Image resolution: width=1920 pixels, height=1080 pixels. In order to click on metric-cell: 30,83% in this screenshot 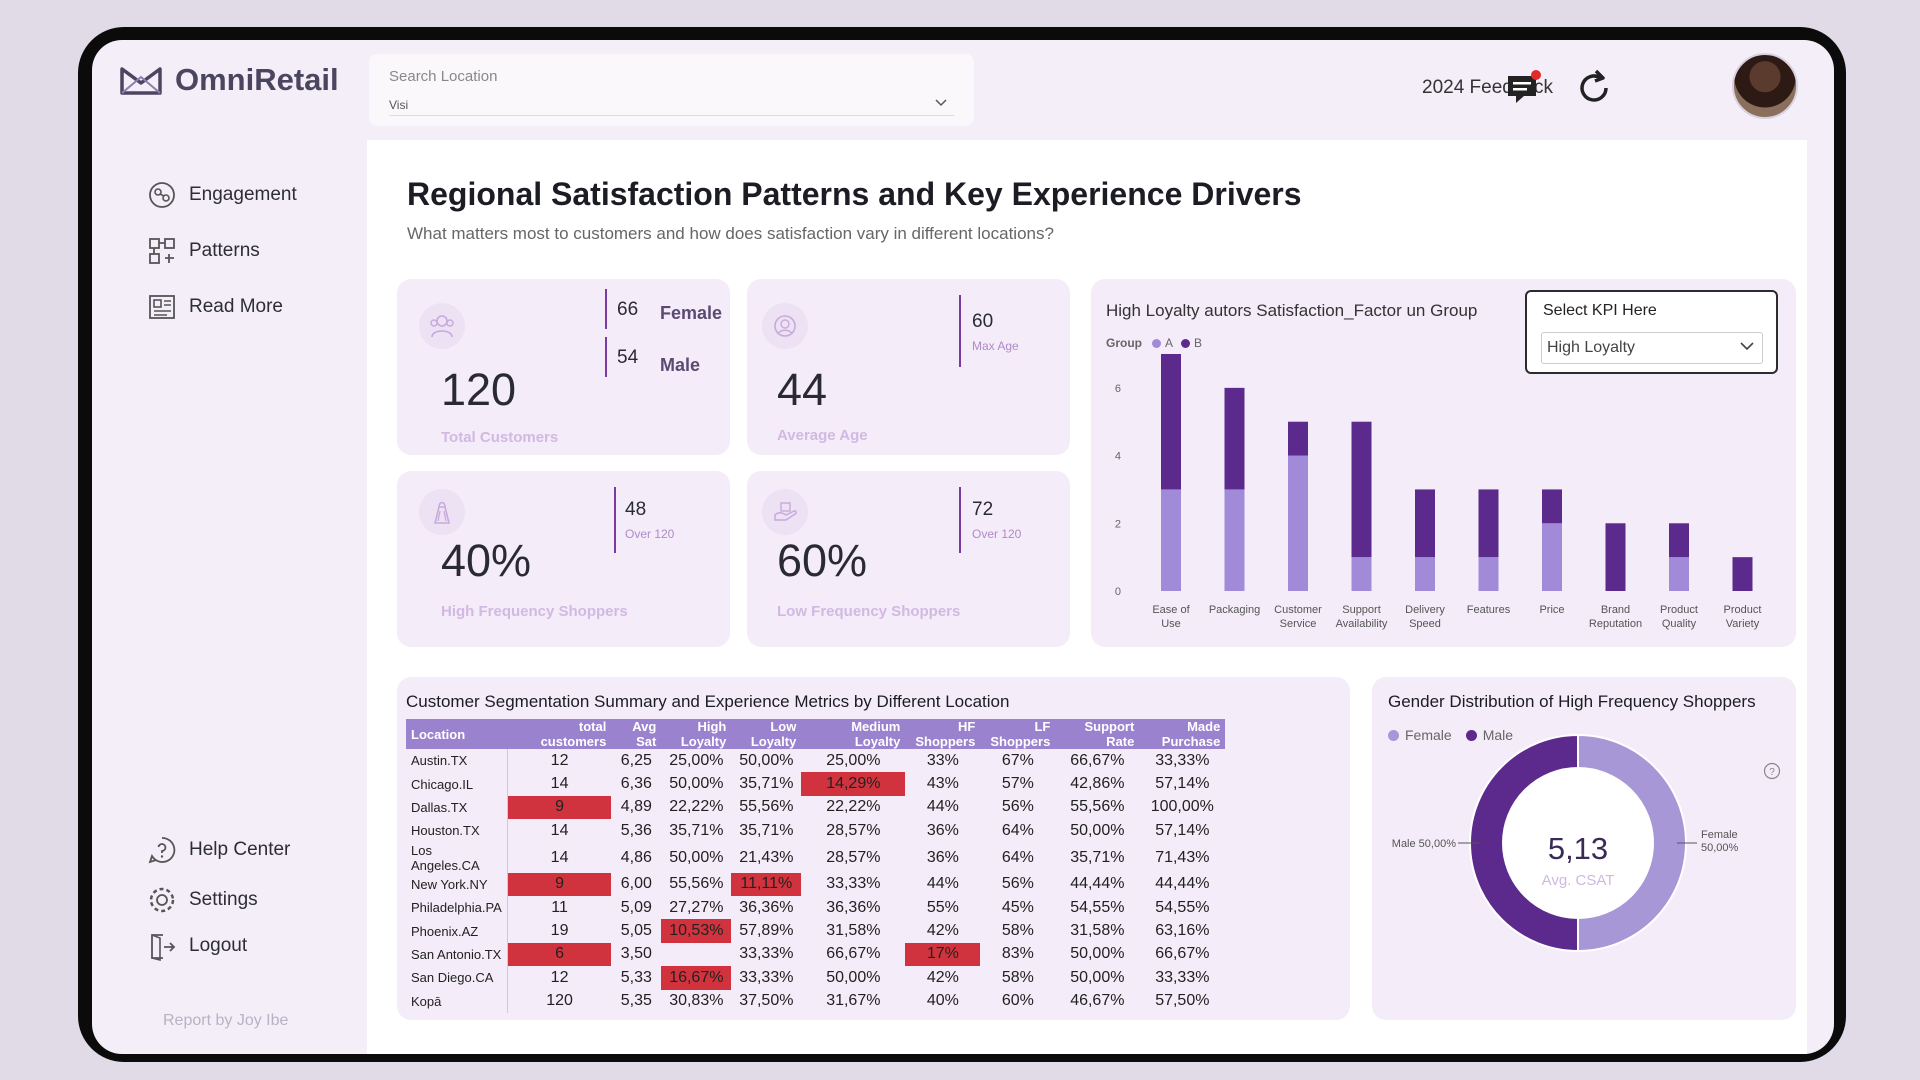, I will do `click(696, 1001)`.